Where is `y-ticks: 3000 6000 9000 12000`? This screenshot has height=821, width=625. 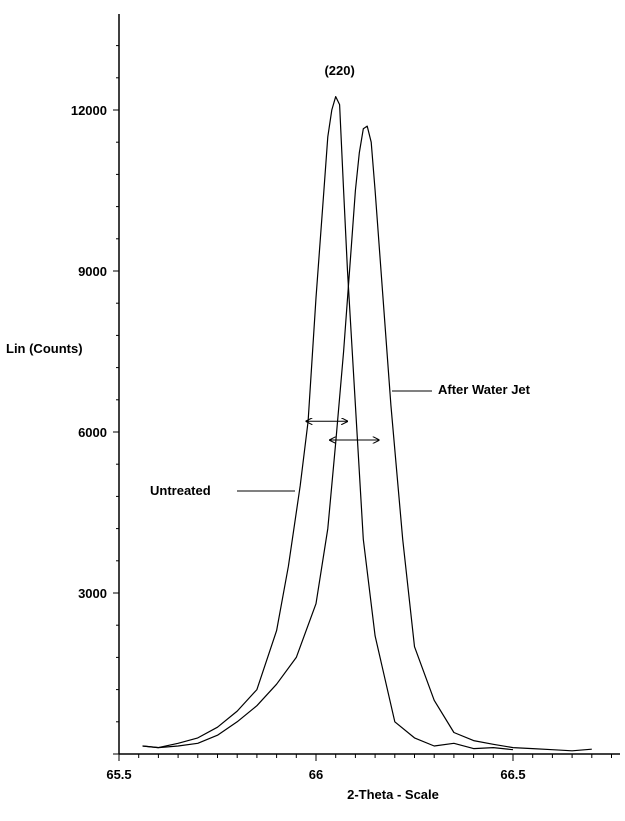 y-ticks: 3000 6000 9000 12000 is located at coordinates (95, 400).